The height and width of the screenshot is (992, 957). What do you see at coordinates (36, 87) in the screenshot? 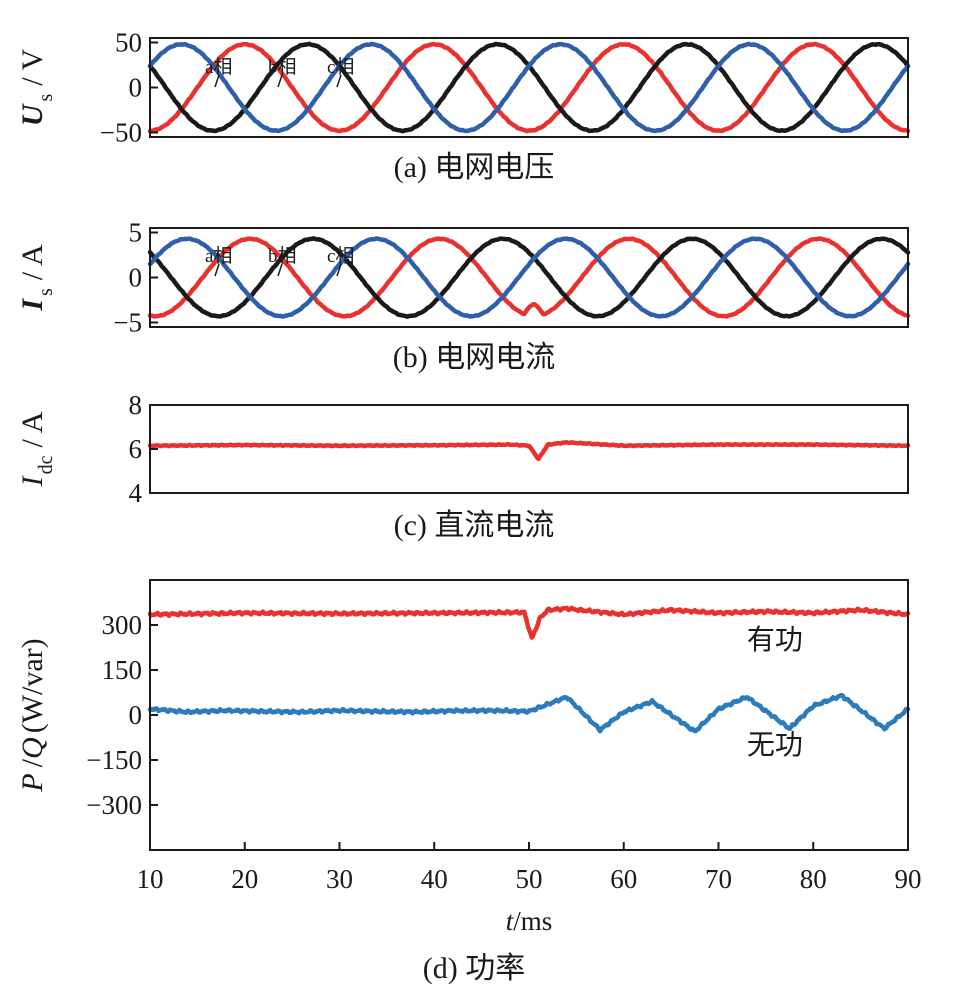
I see `y-axis-label-1: Us / V` at bounding box center [36, 87].